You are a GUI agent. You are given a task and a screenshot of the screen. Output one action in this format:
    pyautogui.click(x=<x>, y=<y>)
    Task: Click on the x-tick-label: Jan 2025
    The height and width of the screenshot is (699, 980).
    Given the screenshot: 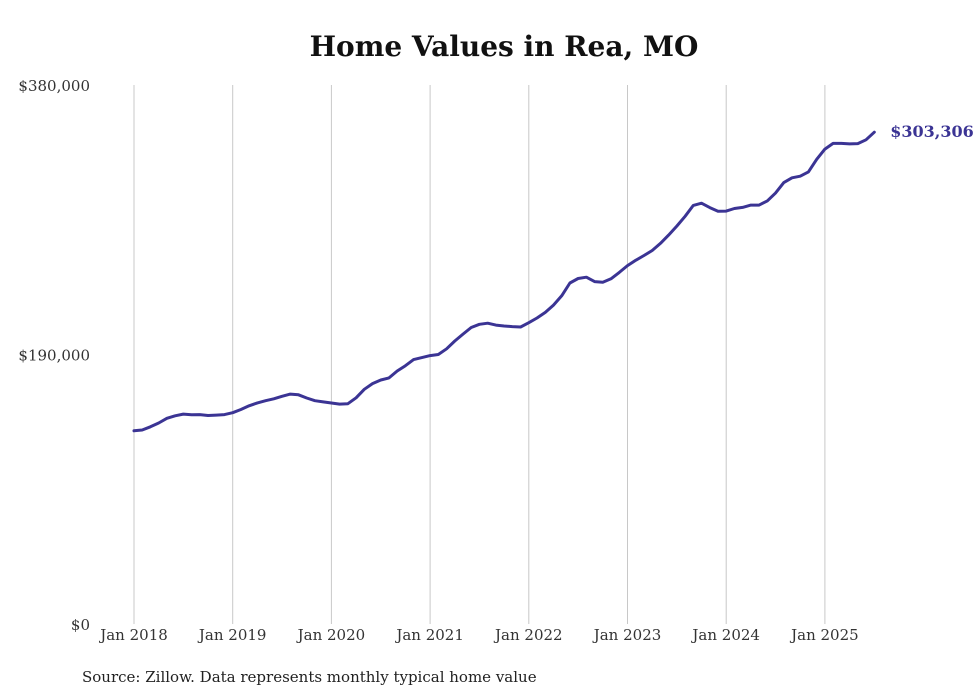 What is the action you would take?
    pyautogui.click(x=824, y=635)
    